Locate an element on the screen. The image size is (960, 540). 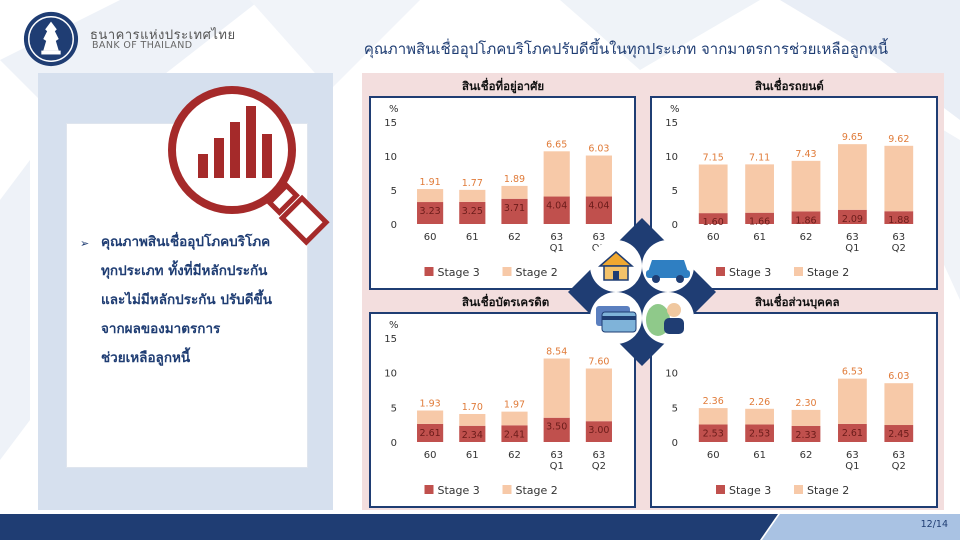
data-label-stage3: 2.34 is located at coordinates (472, 435).